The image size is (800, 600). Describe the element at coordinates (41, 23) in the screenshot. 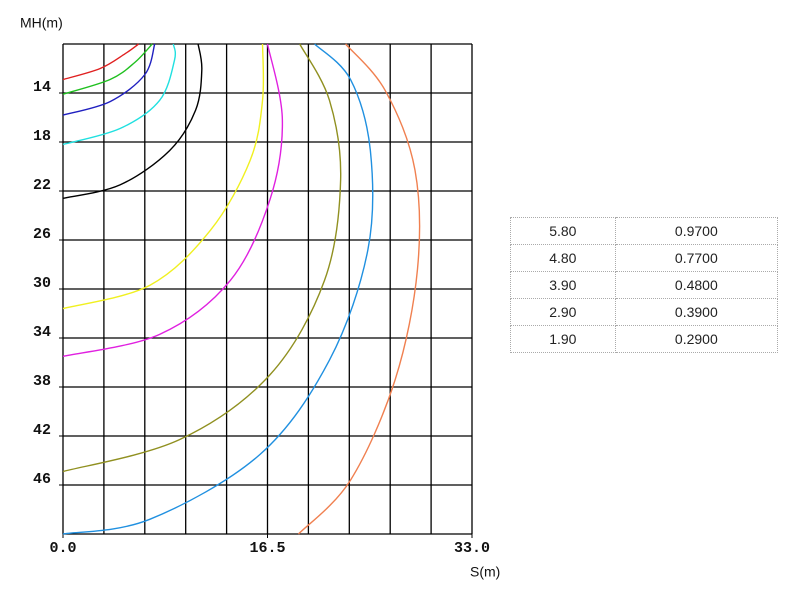

I see `y-axis-label: MH(m)` at that location.